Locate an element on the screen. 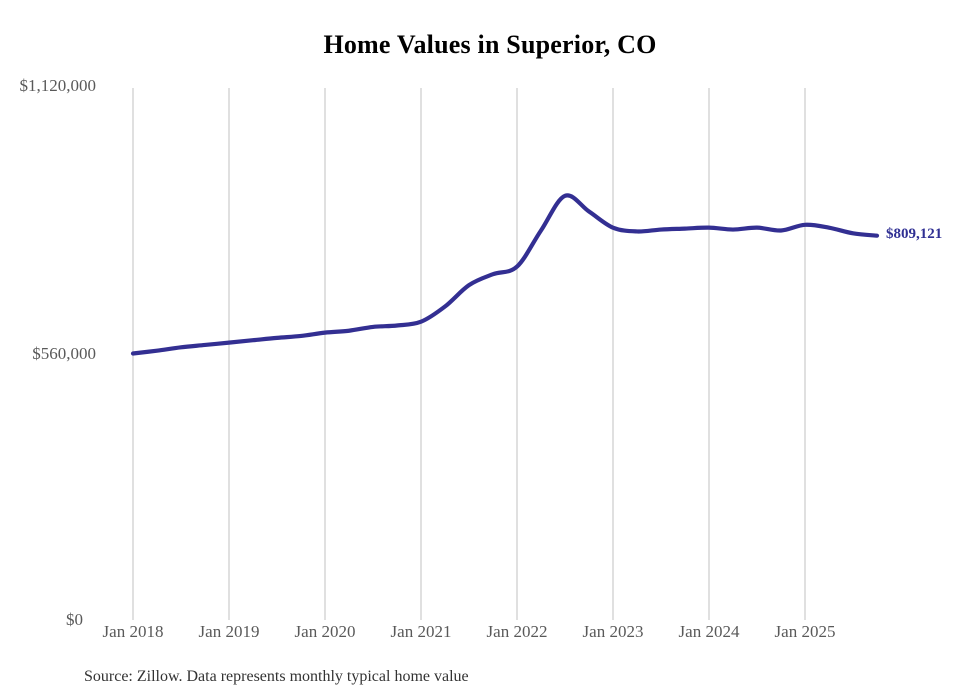 The image size is (980, 699). chart-title: Home Values in Superior, CO is located at coordinates (490, 44).